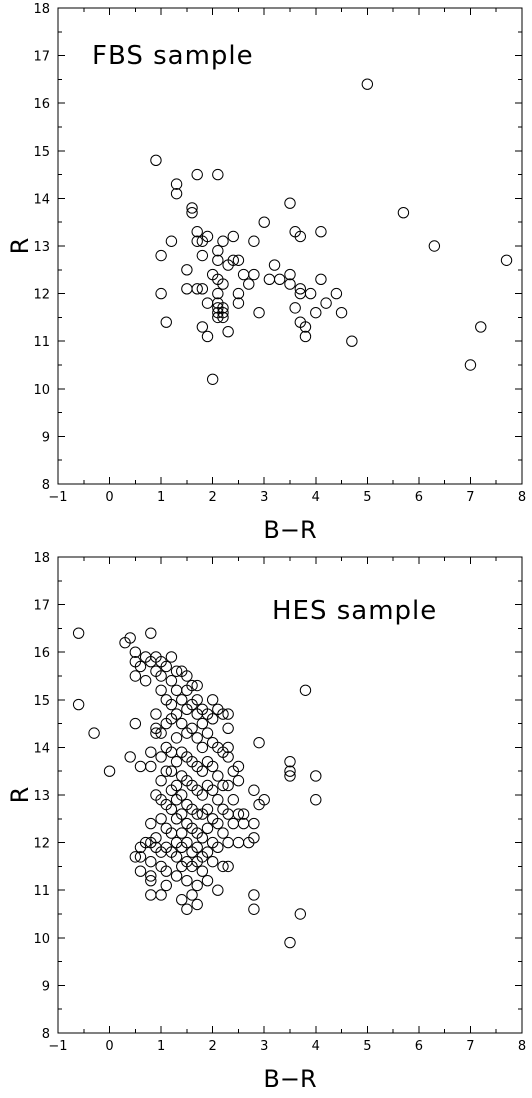 The image size is (532, 1098). What do you see at coordinates (41, 104) in the screenshot?
I see `y-tick-label: 16` at bounding box center [41, 104].